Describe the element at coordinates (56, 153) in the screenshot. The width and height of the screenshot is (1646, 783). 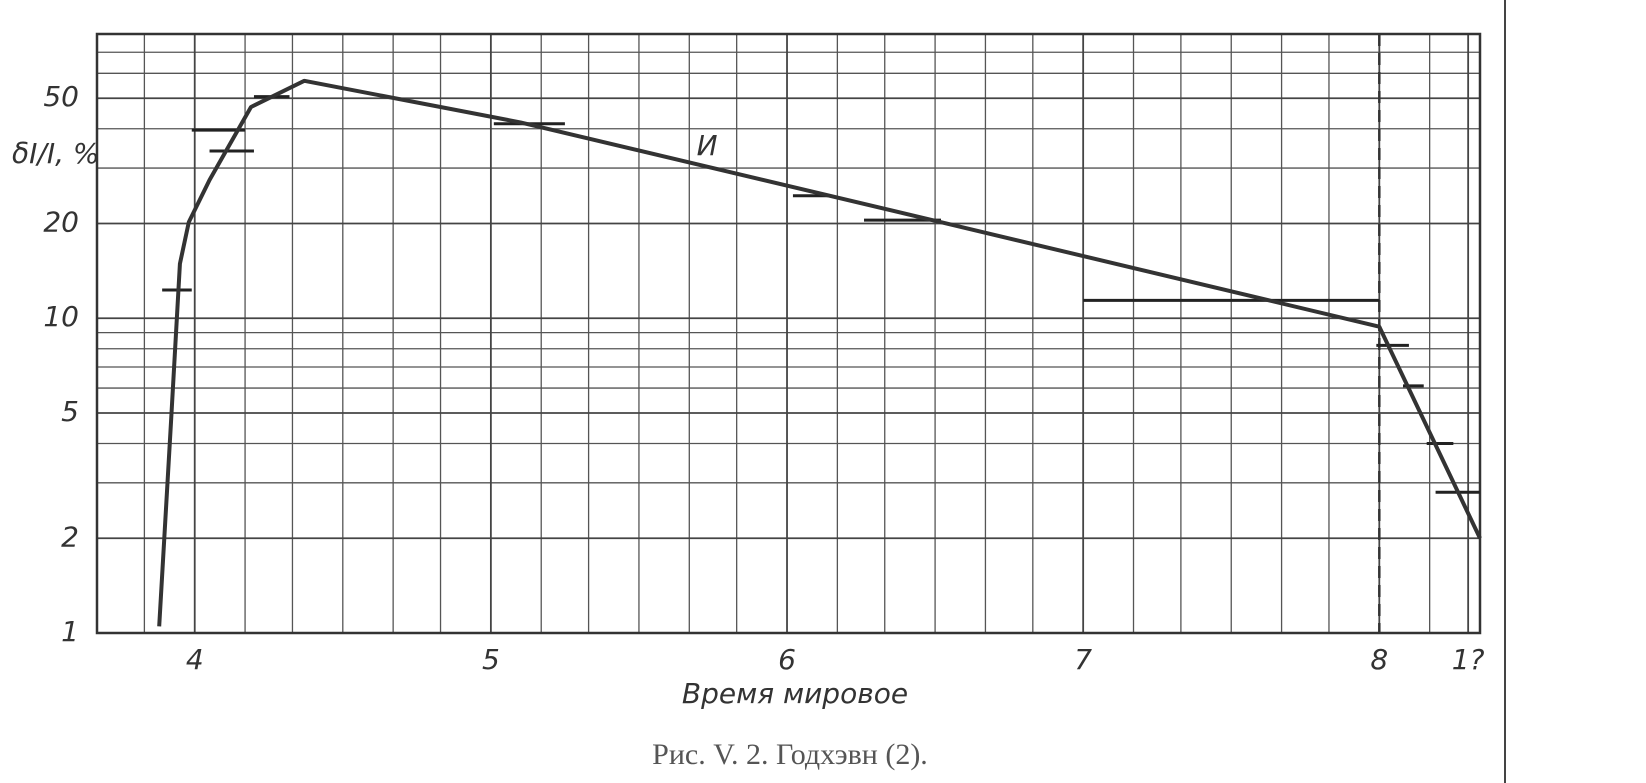
I see `y-axis-label: δI/I, %` at that location.